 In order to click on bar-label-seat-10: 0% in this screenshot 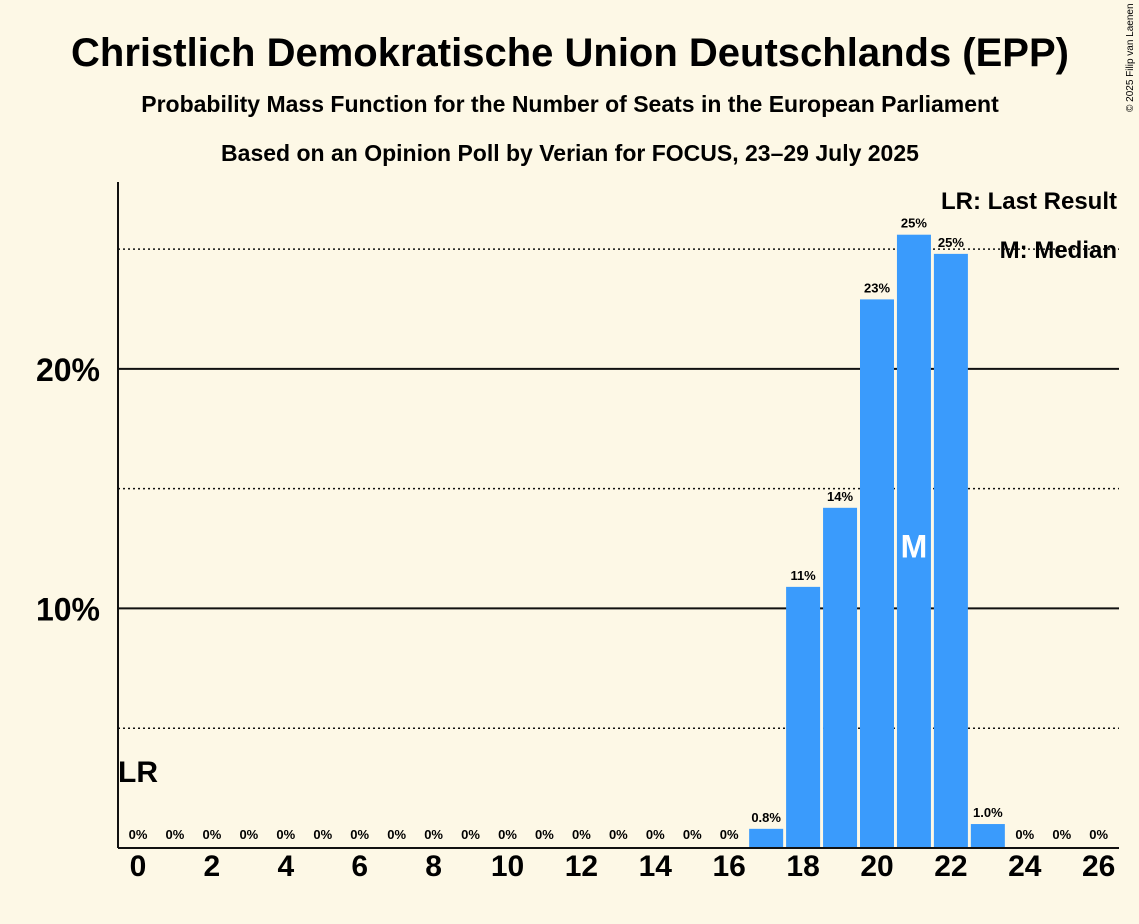, I will do `click(507, 834)`.